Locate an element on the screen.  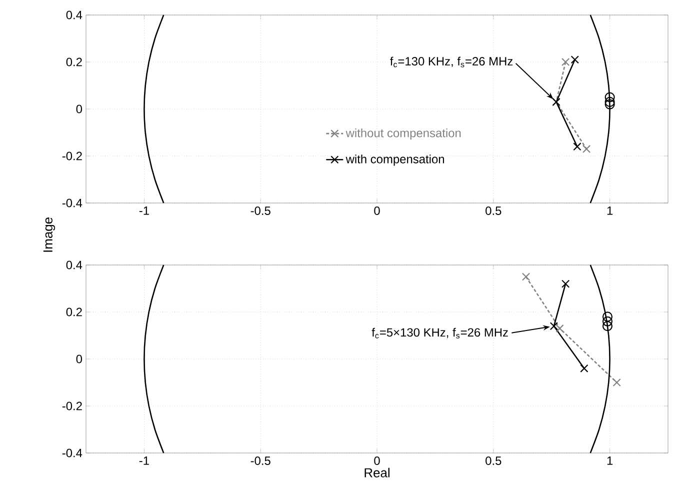
x-axis-title: Real is located at coordinates (377, 473).